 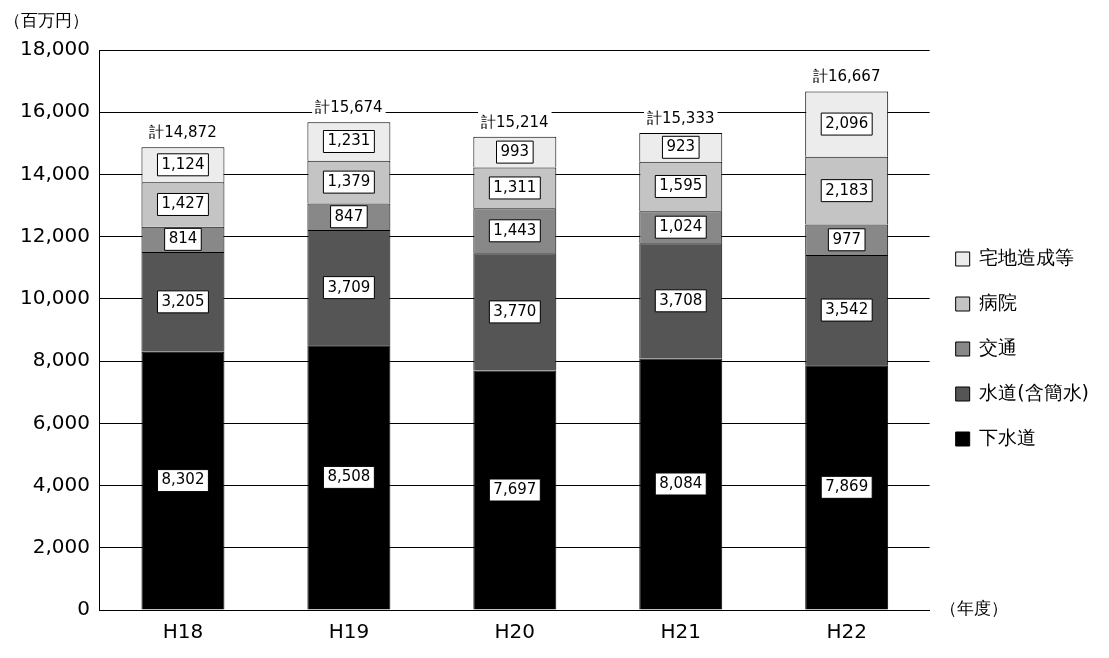 I want to click on data-label: 8,302, so click(x=183, y=479).